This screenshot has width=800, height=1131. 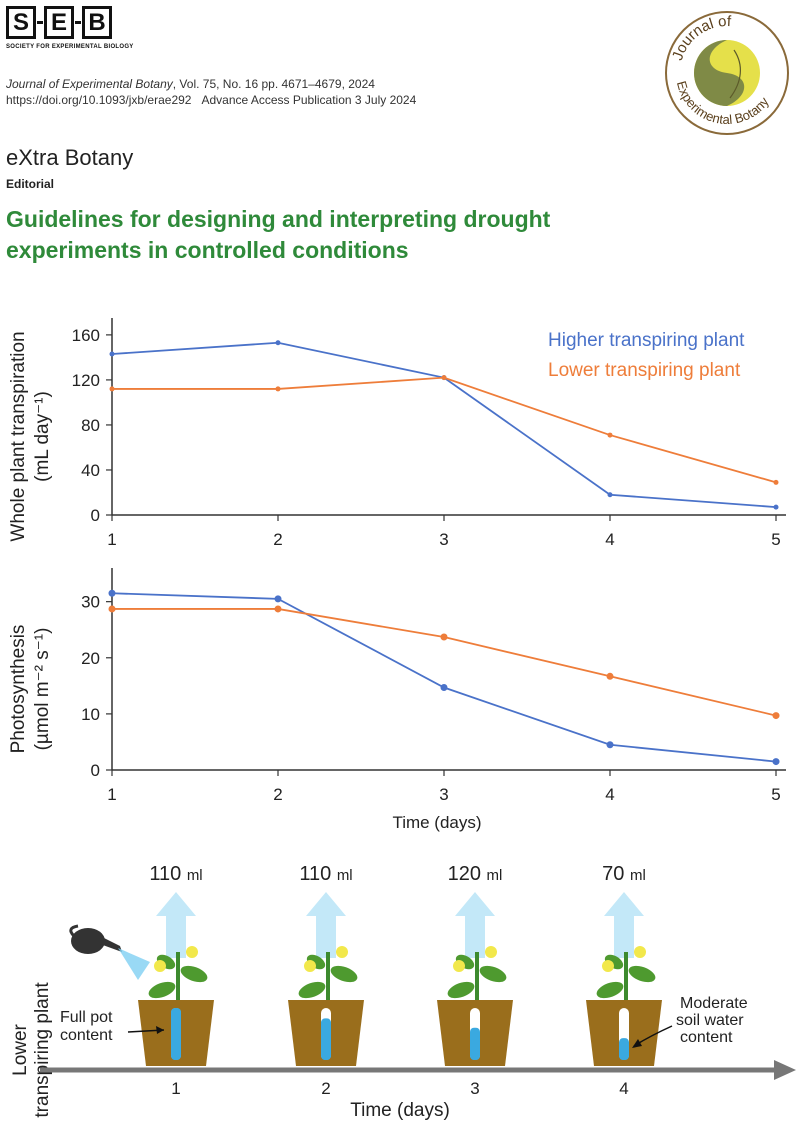 I want to click on callout-full-pot-line2: content, so click(x=86, y=1035).